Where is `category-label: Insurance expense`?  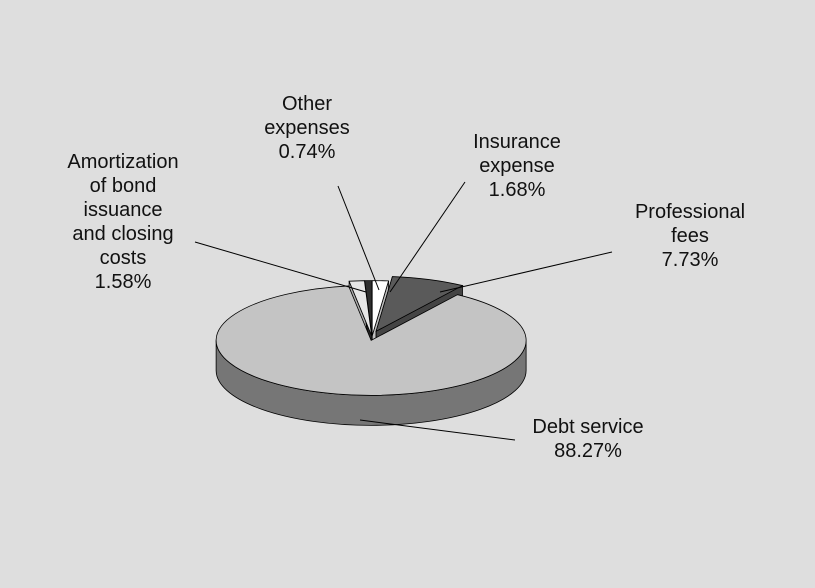 category-label: Insurance expense is located at coordinates (517, 154).